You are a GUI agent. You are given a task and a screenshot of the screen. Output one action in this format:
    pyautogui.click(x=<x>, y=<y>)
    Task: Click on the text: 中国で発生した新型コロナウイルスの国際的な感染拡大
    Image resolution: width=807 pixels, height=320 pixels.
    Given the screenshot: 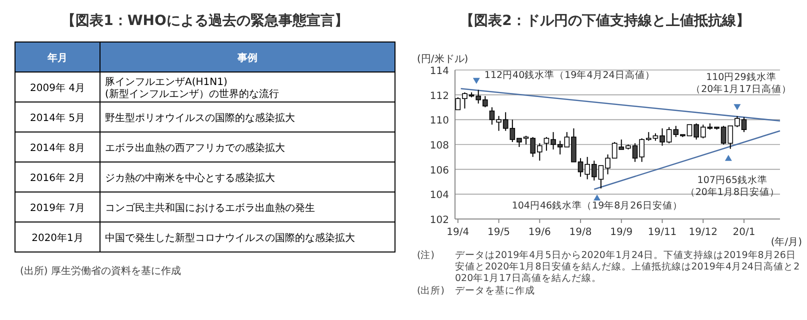 What is the action you would take?
    pyautogui.click(x=230, y=238)
    